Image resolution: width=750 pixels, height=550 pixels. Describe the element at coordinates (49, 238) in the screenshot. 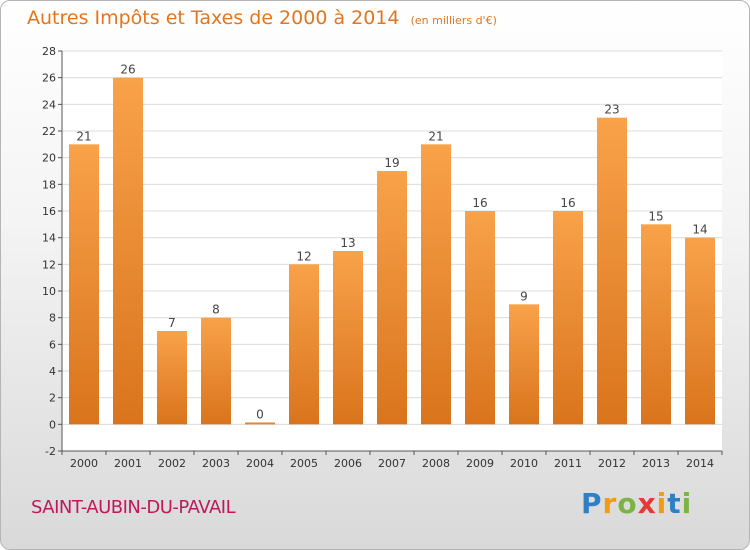

I see `y-tick-label: 14` at that location.